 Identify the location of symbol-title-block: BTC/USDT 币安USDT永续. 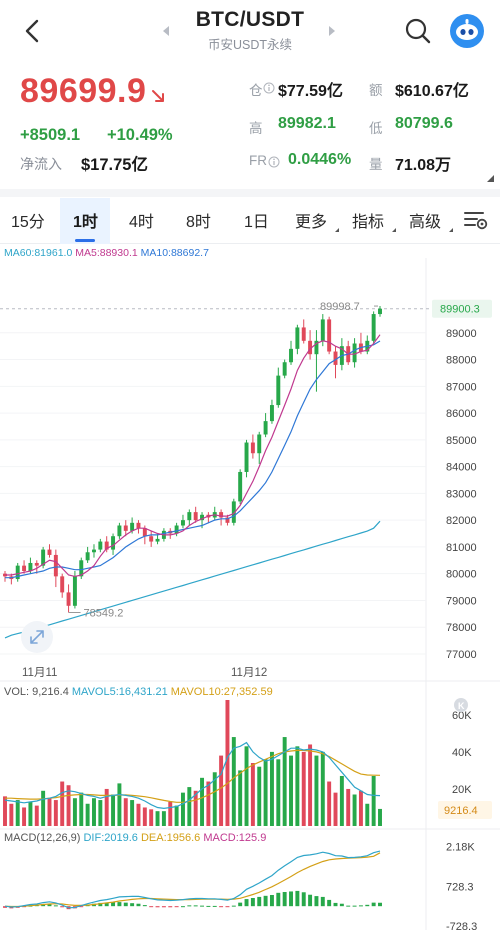
(250, 30).